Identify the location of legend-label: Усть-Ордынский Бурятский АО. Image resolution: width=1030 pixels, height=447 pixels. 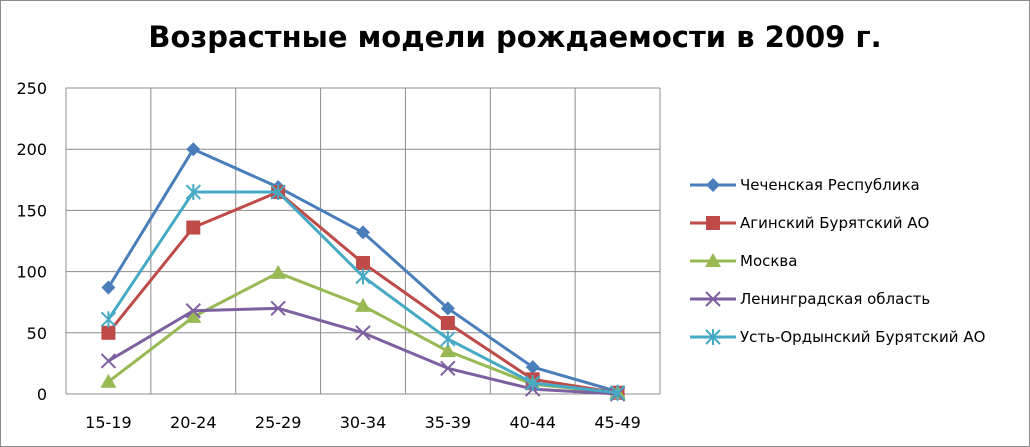
(863, 337).